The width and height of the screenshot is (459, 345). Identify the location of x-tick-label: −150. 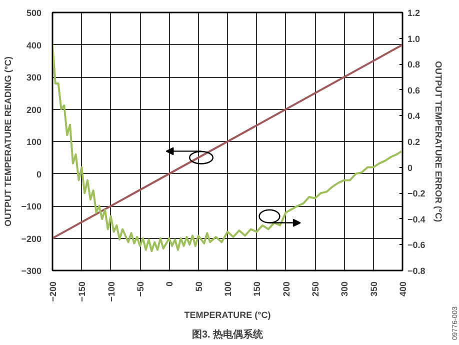
(82, 291).